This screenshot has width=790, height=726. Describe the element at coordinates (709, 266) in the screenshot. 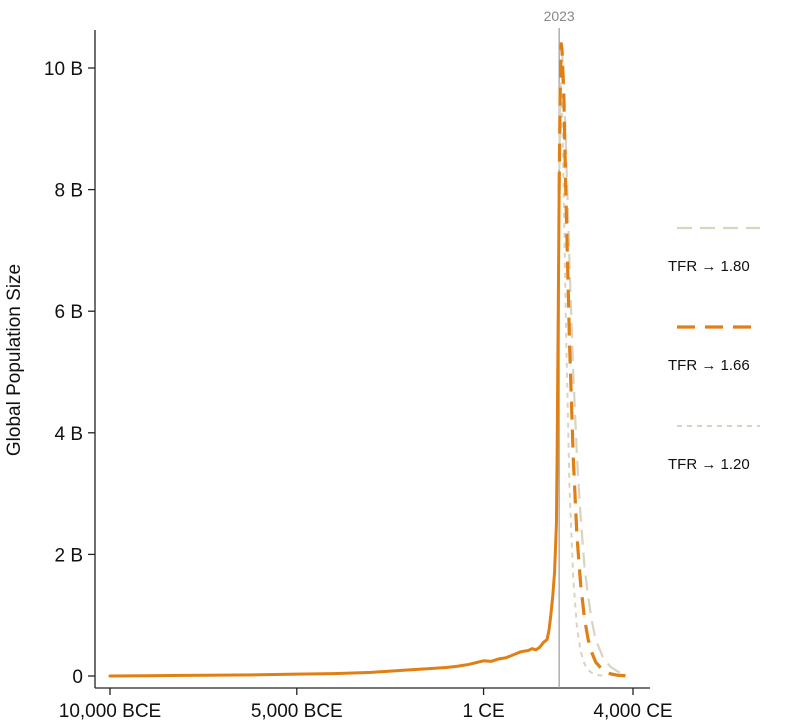

I see `legend-label-0: TFR → 1.80` at that location.